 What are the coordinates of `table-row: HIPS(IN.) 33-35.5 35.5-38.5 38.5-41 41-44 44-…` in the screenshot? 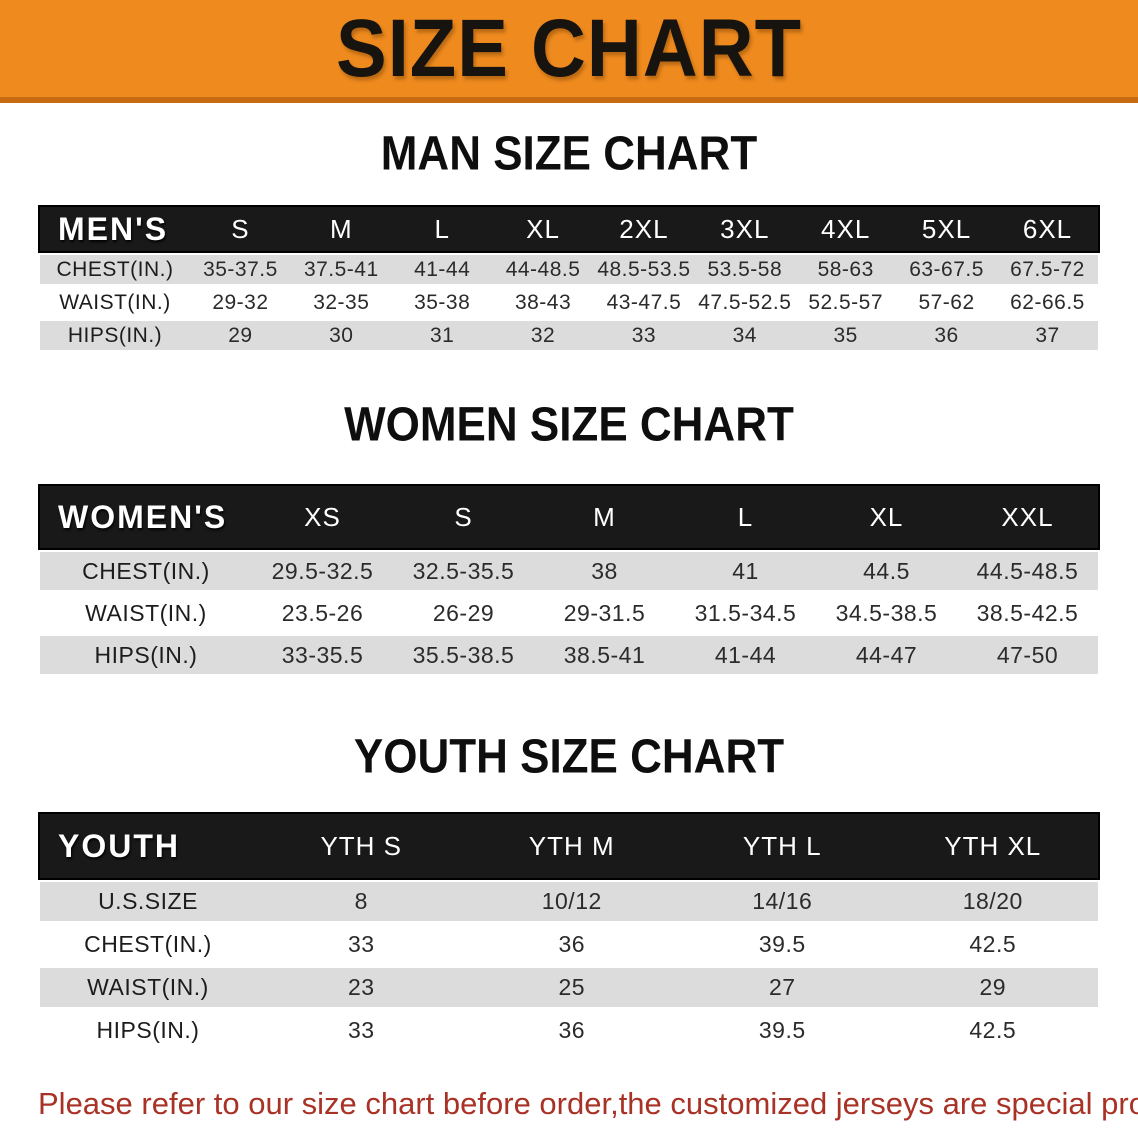 It's located at (569, 655).